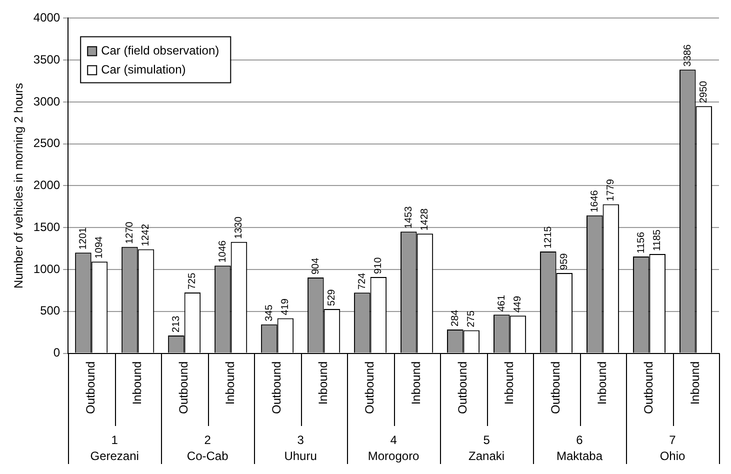 This screenshot has height=474, width=731. What do you see at coordinates (579, 448) in the screenshot?
I see `text: 6 Maktaba` at bounding box center [579, 448].